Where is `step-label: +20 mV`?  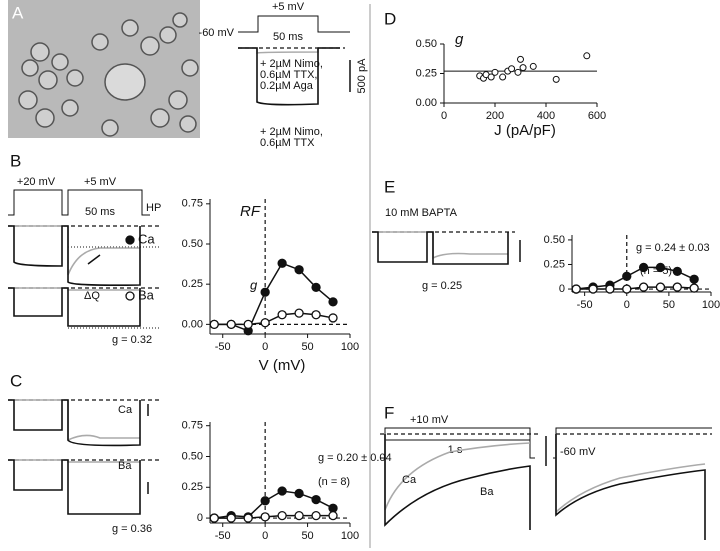
step-label: +20 mV is located at coordinates (36, 182).